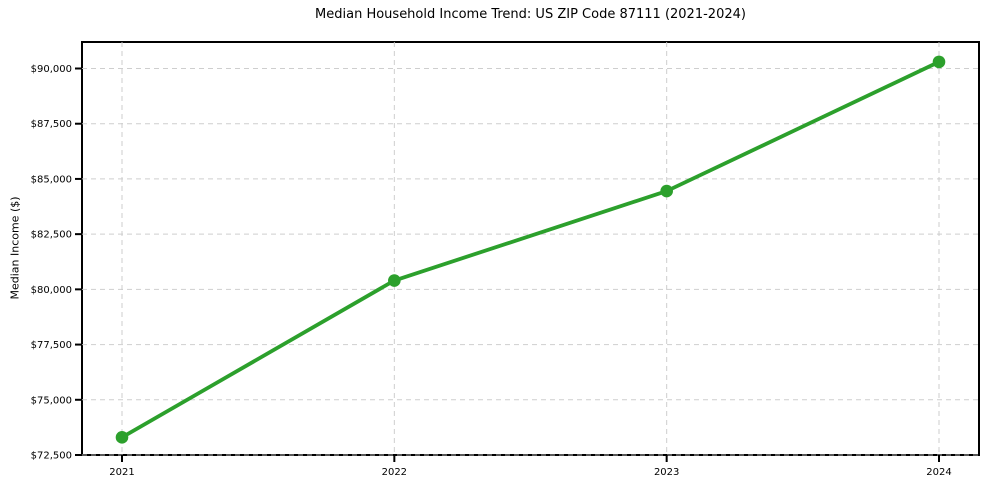 This screenshot has height=490, width=989. What do you see at coordinates (121, 472) in the screenshot?
I see `x-tick-label: 2021` at bounding box center [121, 472].